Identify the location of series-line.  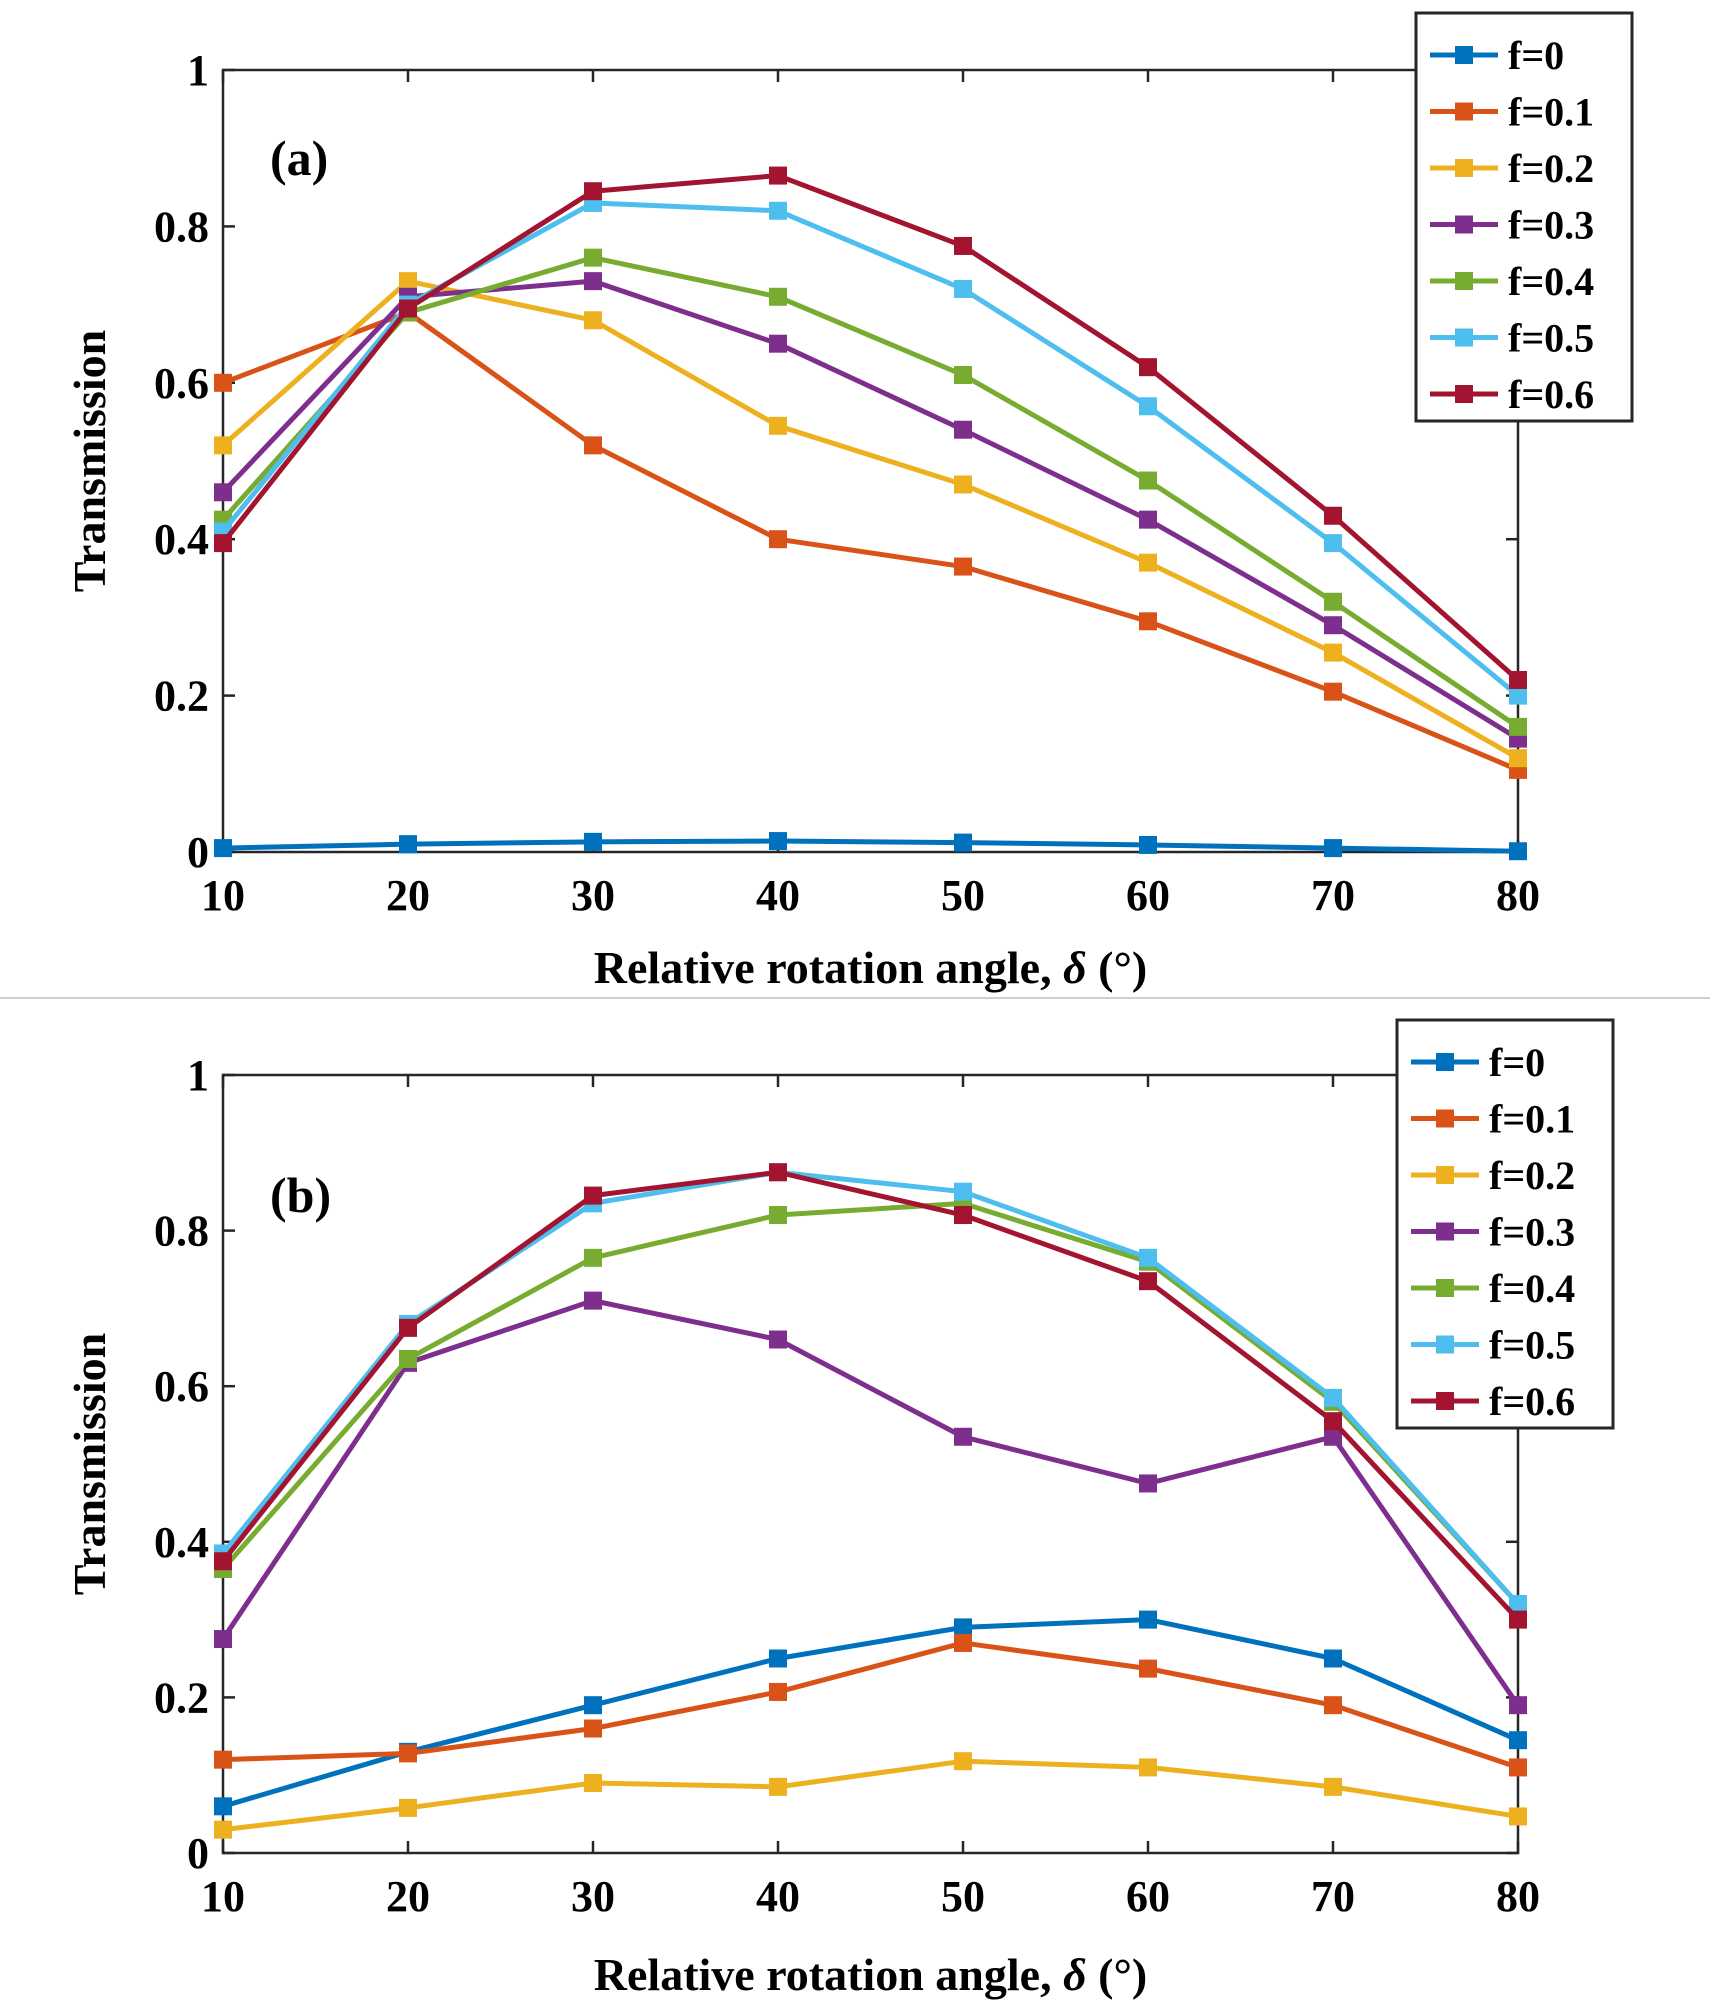
(870, 846).